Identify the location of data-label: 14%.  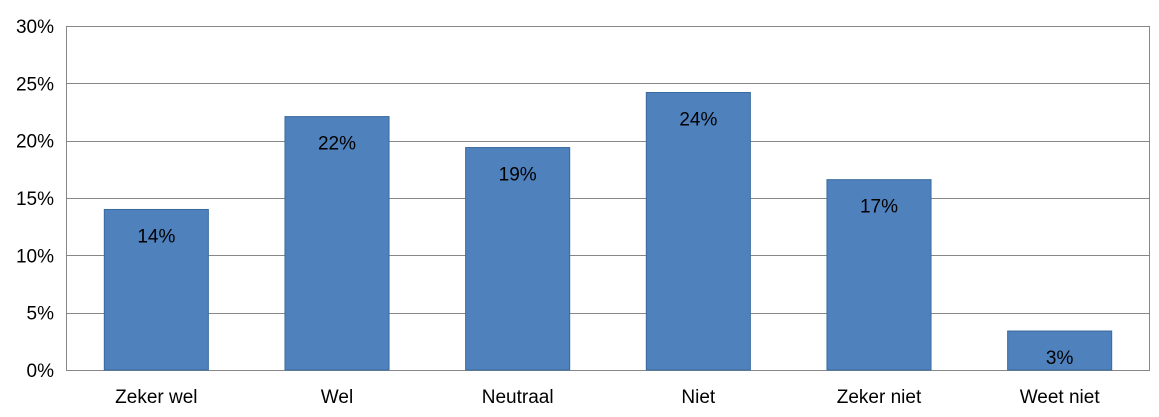
(156, 236).